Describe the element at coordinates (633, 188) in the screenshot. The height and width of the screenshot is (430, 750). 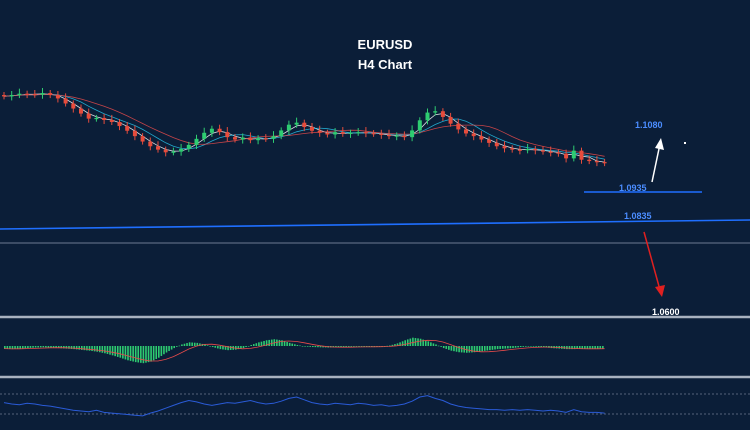
I see `resistance-label: 1.0935` at that location.